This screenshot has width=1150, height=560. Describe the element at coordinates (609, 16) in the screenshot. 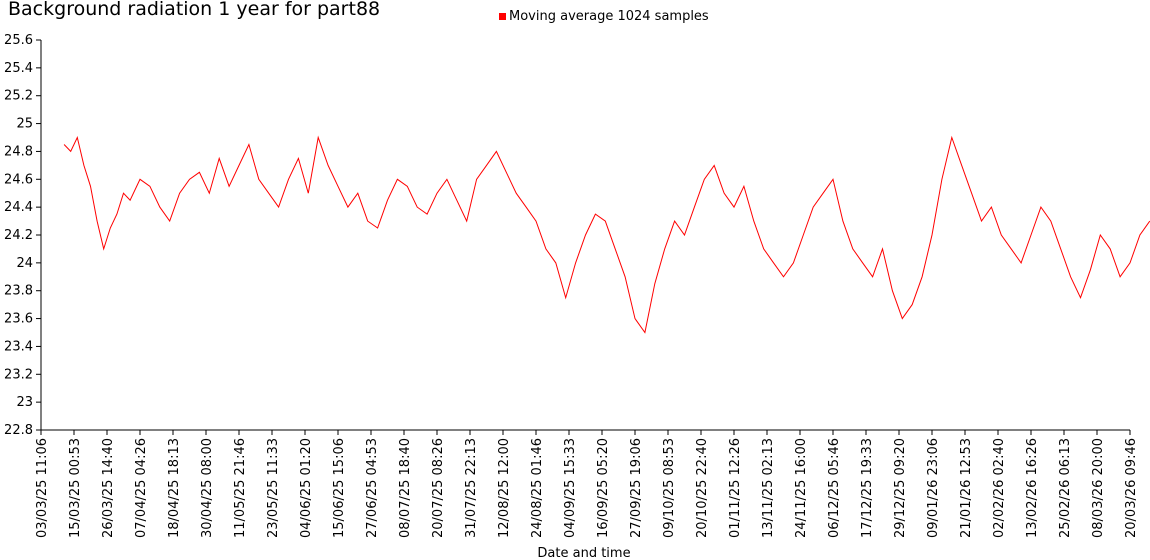

I see `legend-label: Moving average 1024 samples` at that location.